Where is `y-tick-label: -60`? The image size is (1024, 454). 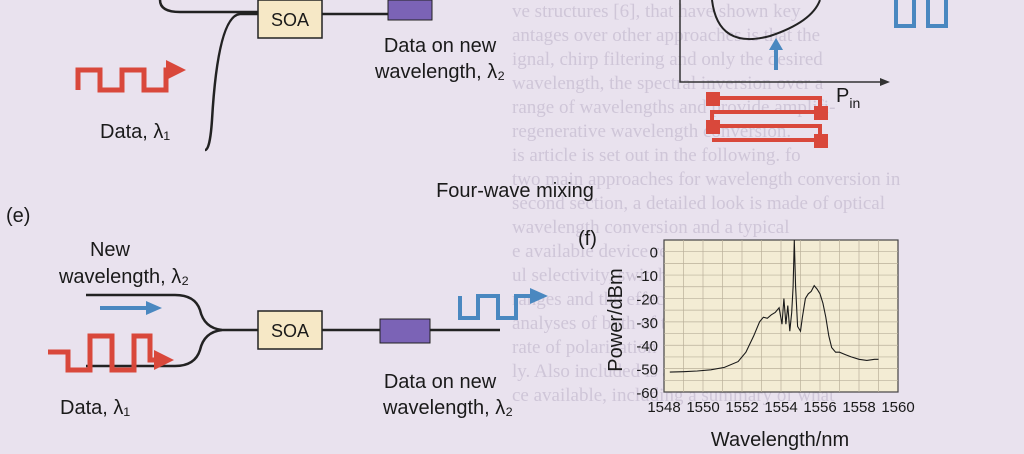
y-tick-label: -60 is located at coordinates (647, 393).